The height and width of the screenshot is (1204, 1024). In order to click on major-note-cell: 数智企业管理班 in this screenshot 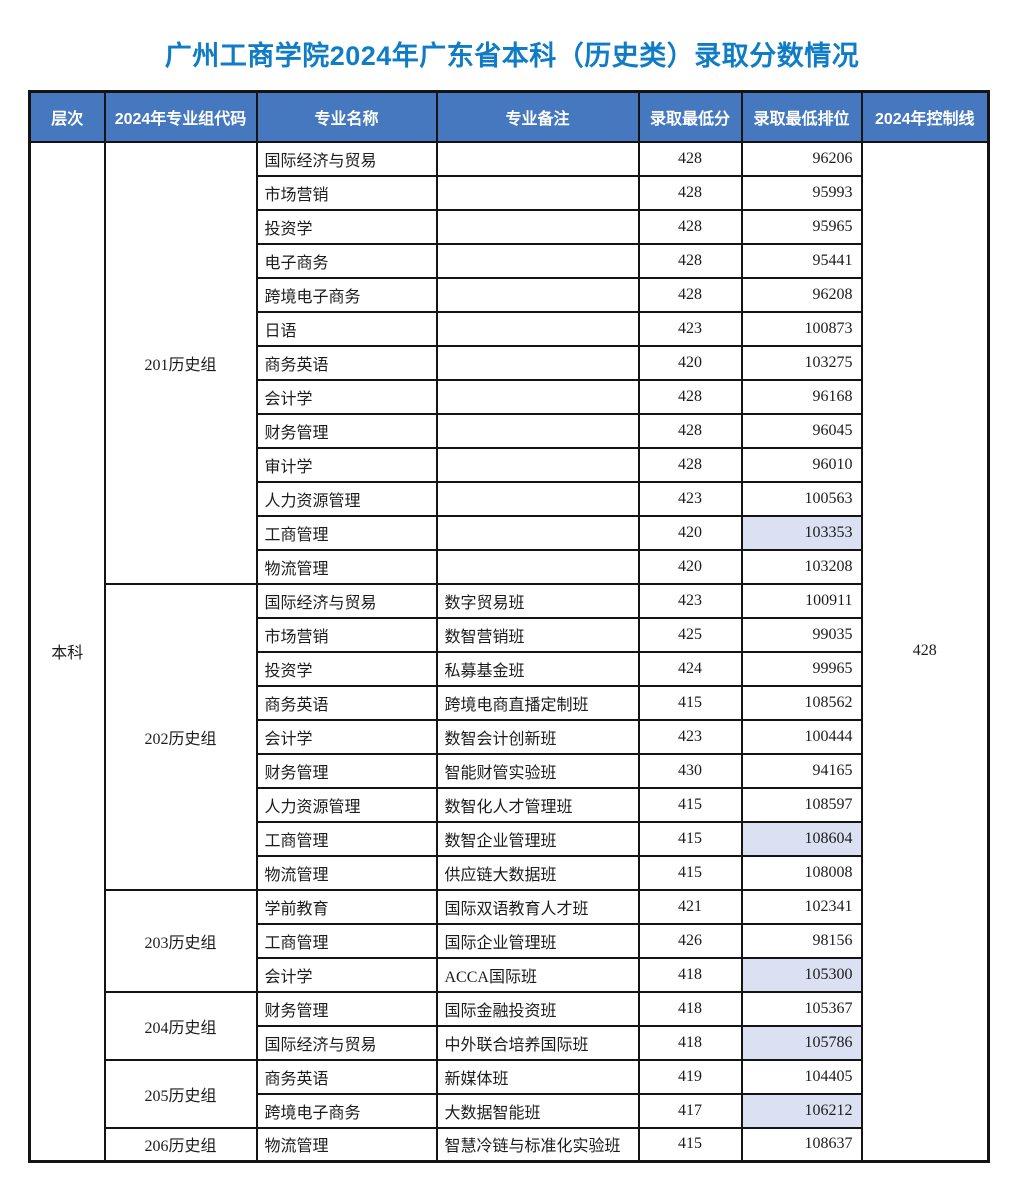, I will do `click(537, 838)`.